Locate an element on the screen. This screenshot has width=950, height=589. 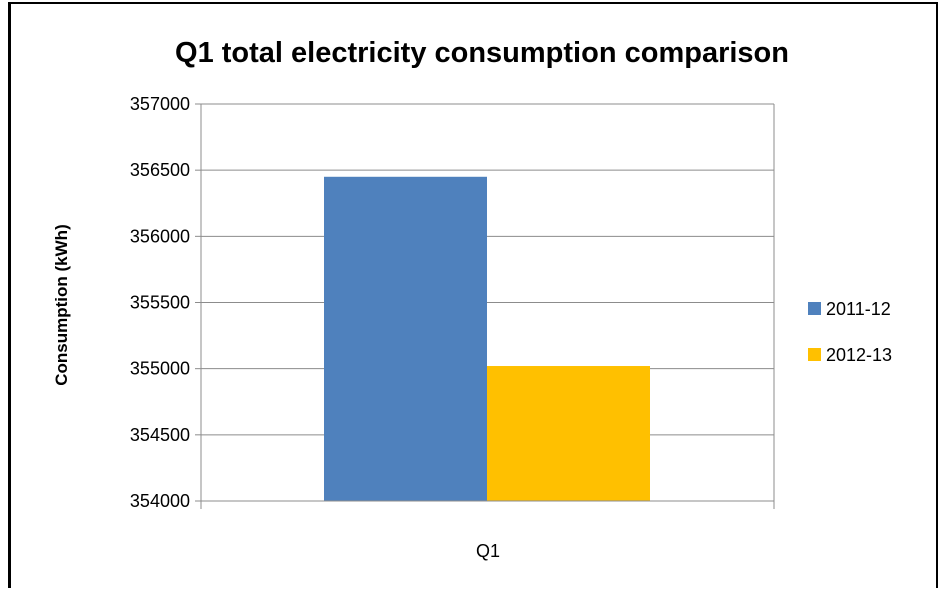
y-axis-label: Consumption (kWh) is located at coordinates (61, 304).